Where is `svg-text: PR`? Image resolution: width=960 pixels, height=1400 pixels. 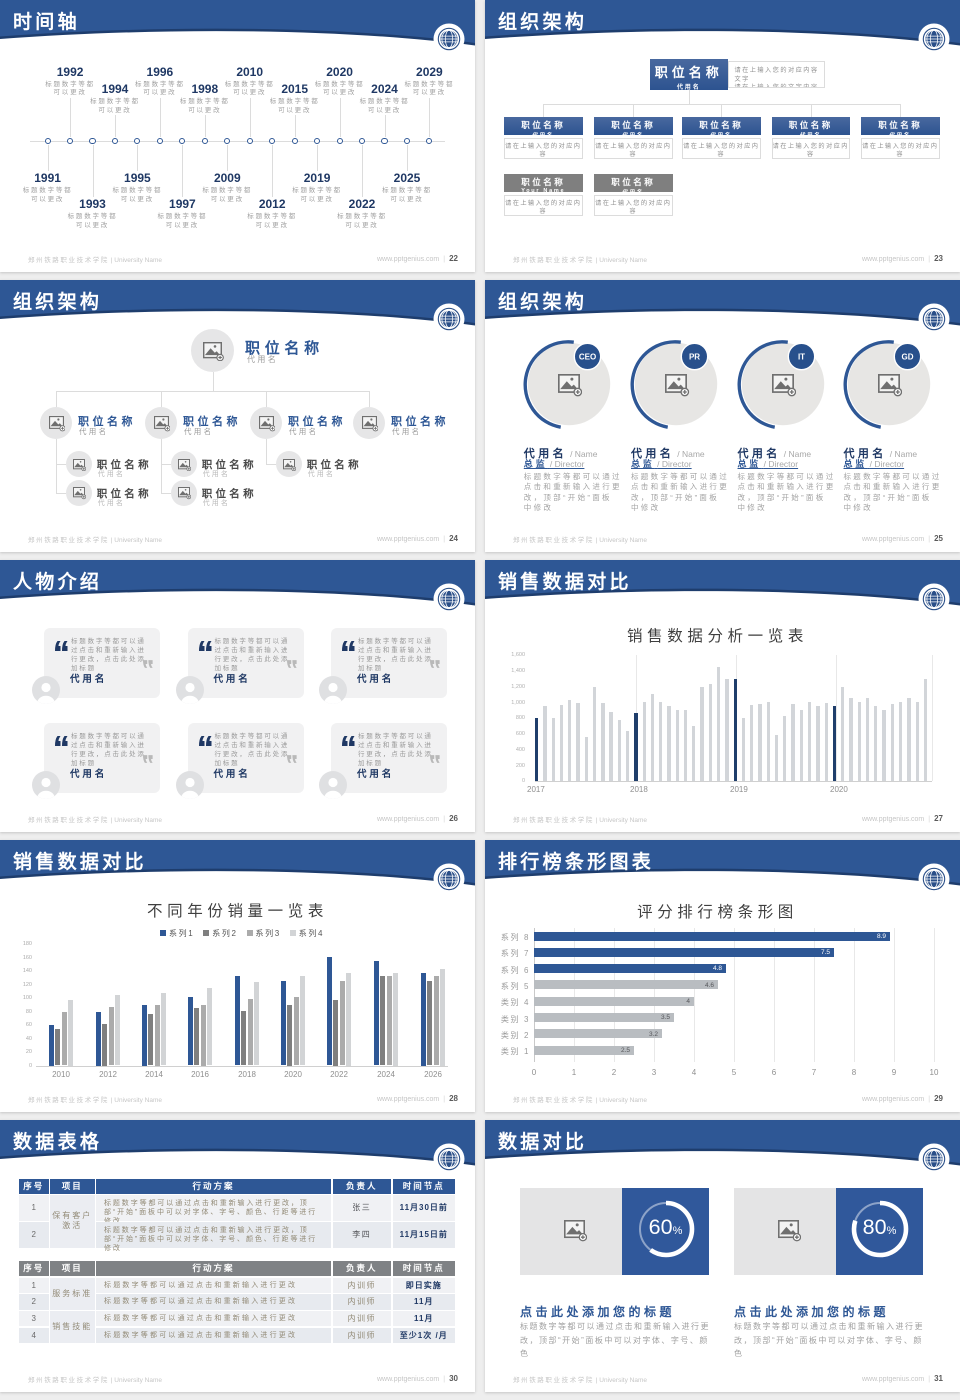 svg-text: PR is located at coordinates (694, 356).